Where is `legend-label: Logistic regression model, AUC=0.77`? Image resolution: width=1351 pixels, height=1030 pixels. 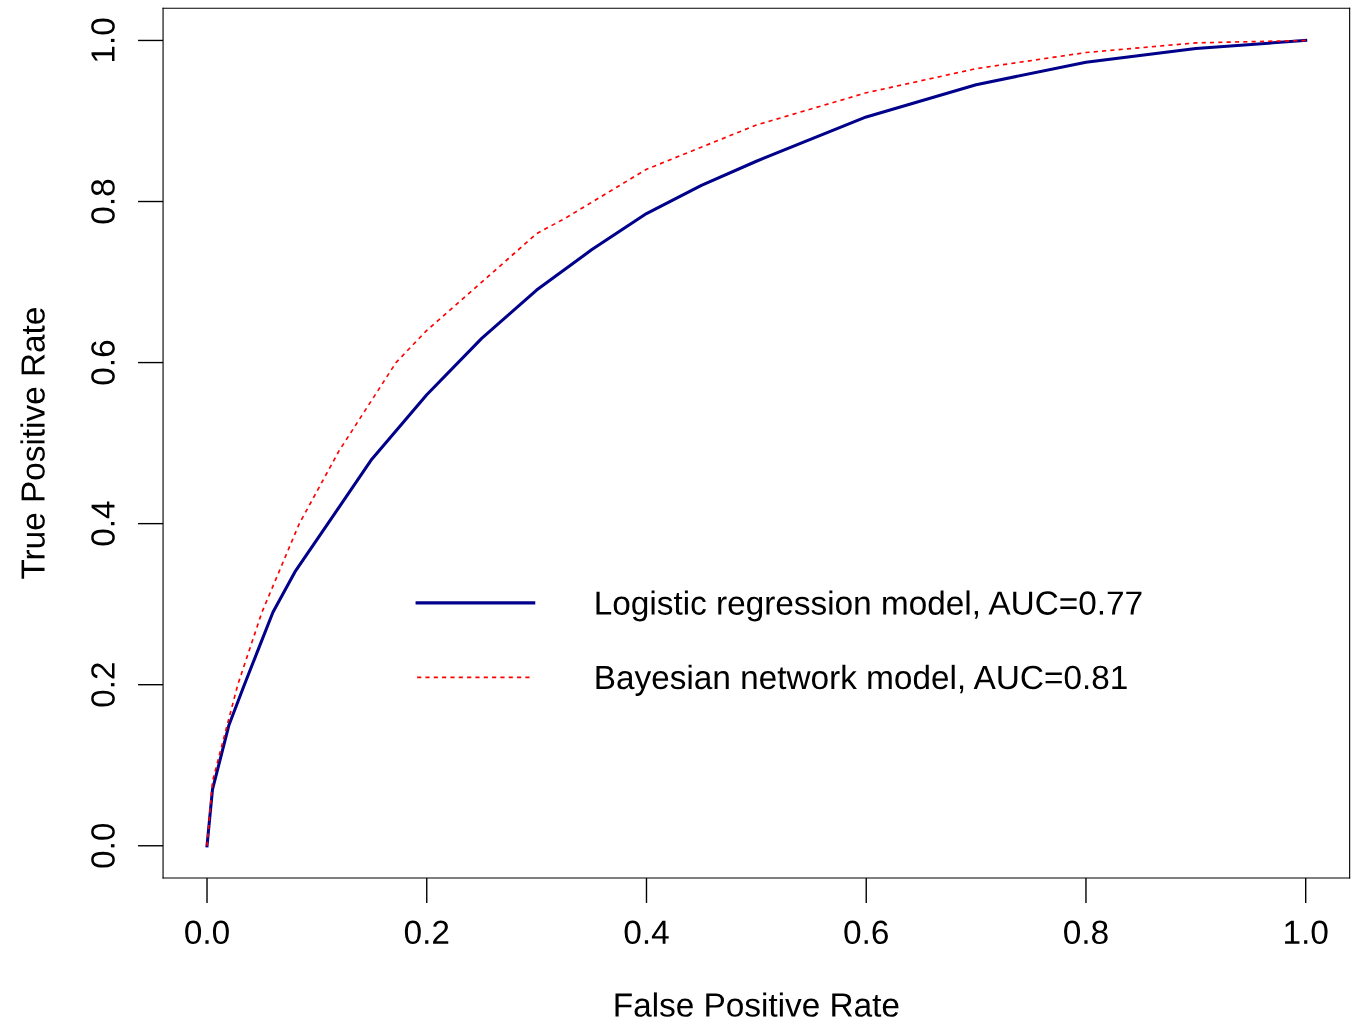
legend-label: Logistic regression model, AUC=0.77 is located at coordinates (869, 606).